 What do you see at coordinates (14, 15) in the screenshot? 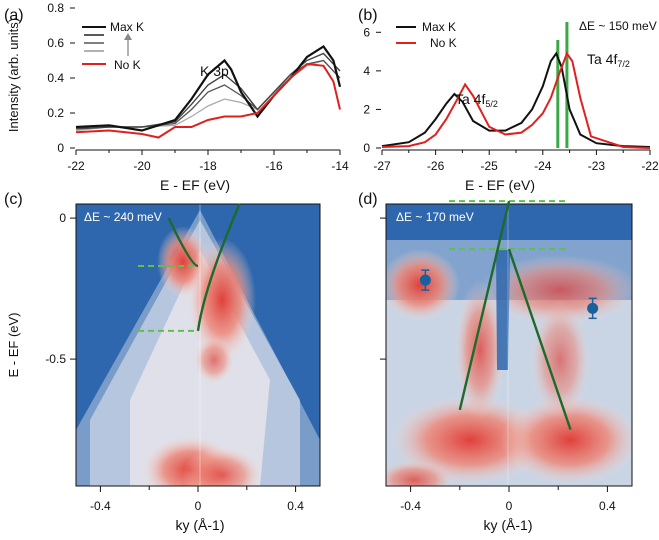
I see `panel-label-a: (a)` at bounding box center [14, 15].